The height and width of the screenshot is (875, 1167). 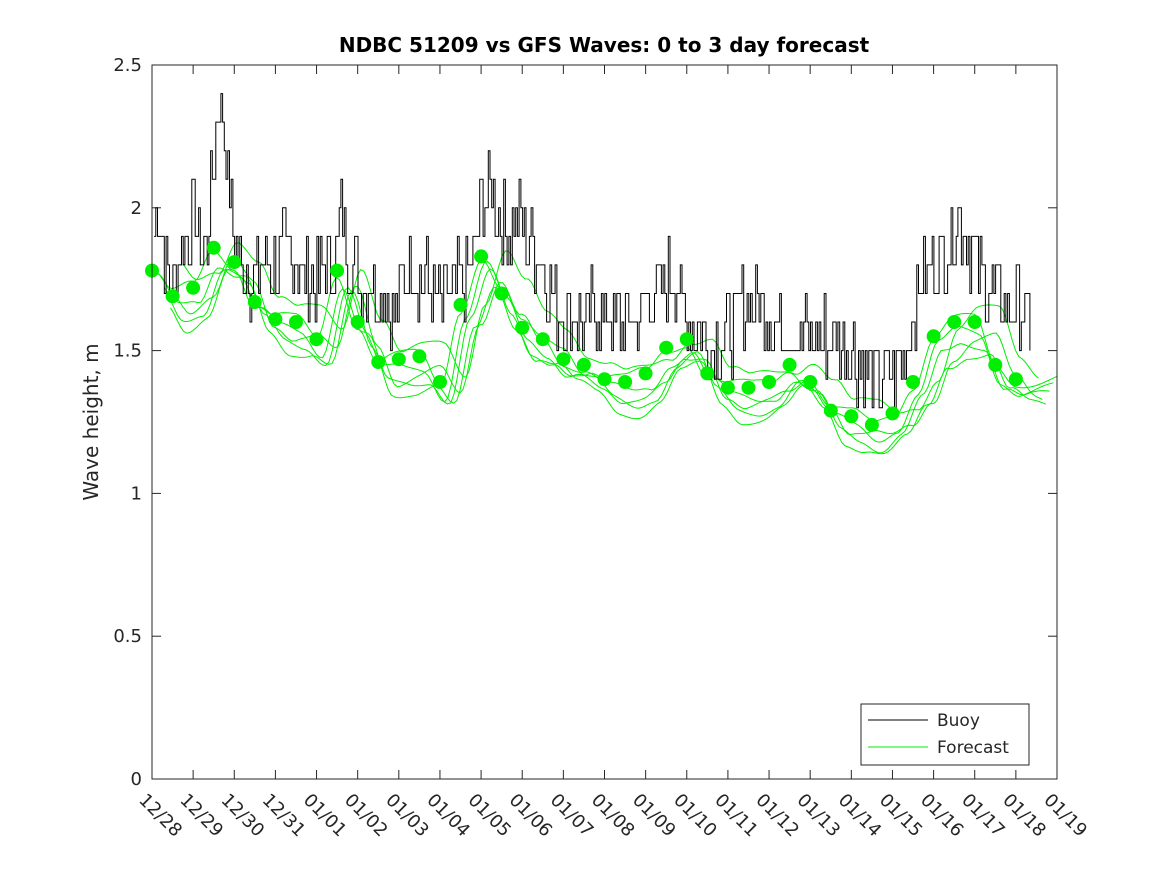 What do you see at coordinates (958, 721) in the screenshot?
I see `legend-buoy-label: Buoy` at bounding box center [958, 721].